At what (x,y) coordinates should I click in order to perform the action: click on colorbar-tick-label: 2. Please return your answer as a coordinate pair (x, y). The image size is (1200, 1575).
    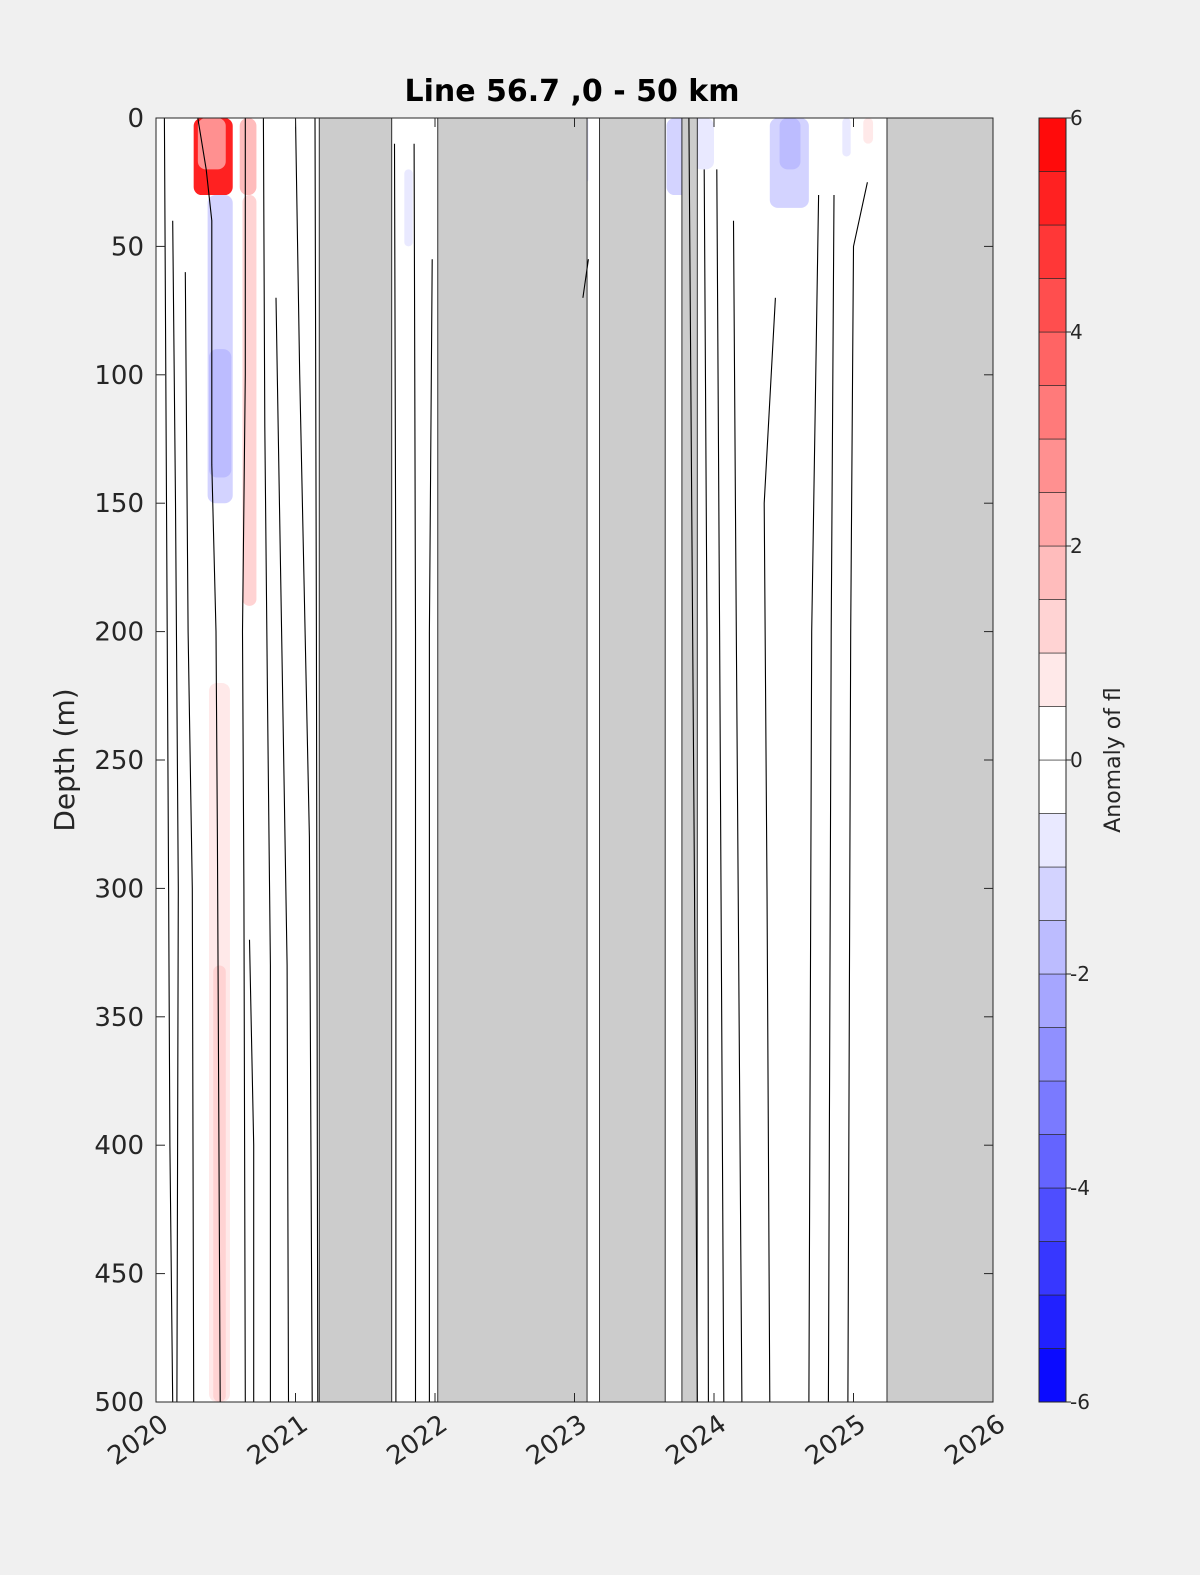
    Looking at the image, I should click on (1076, 546).